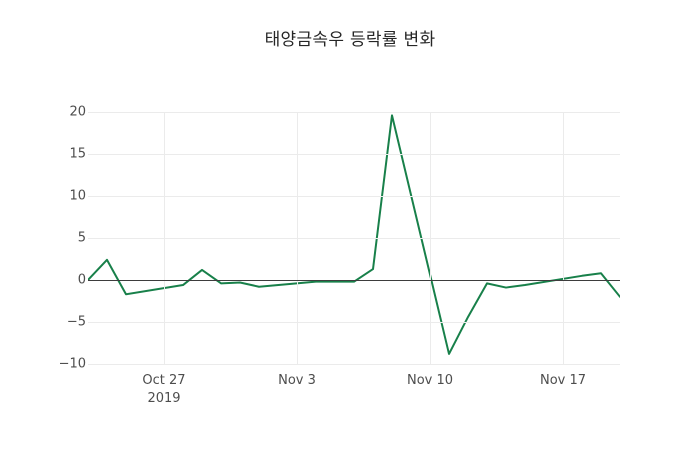  Describe the element at coordinates (354, 280) in the screenshot. I see `zero-axis-line` at that location.